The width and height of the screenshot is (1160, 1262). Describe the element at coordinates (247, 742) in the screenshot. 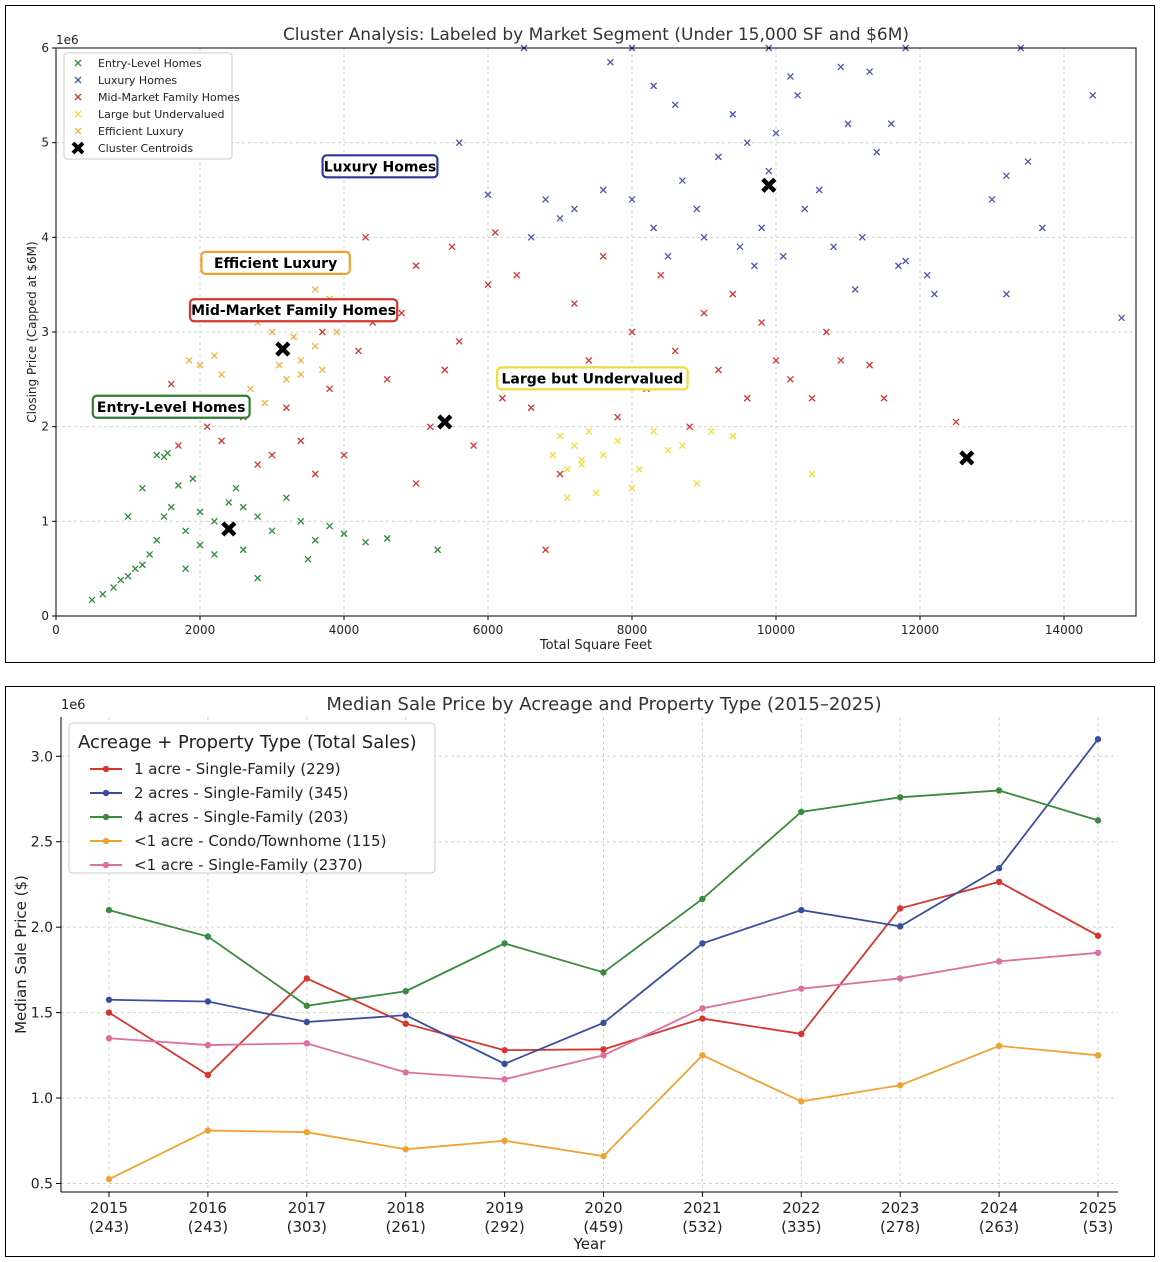

I see `line-legend-title: Acreage + Property Type (Total Sales)` at that location.